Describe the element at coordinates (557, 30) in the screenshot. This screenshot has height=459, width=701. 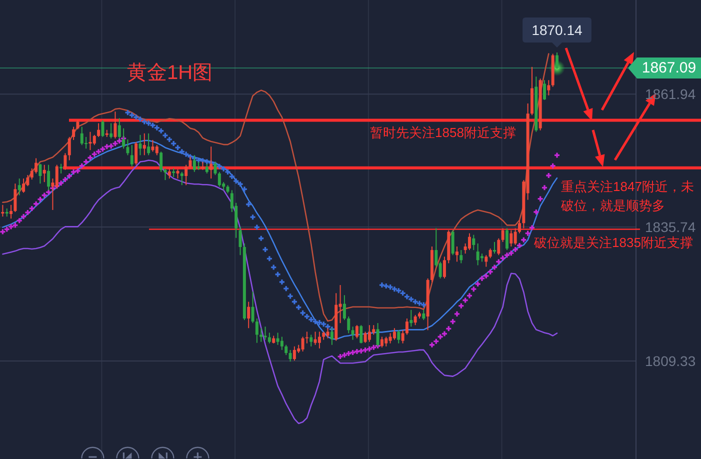
I see `annotation: 1870.14` at that location.